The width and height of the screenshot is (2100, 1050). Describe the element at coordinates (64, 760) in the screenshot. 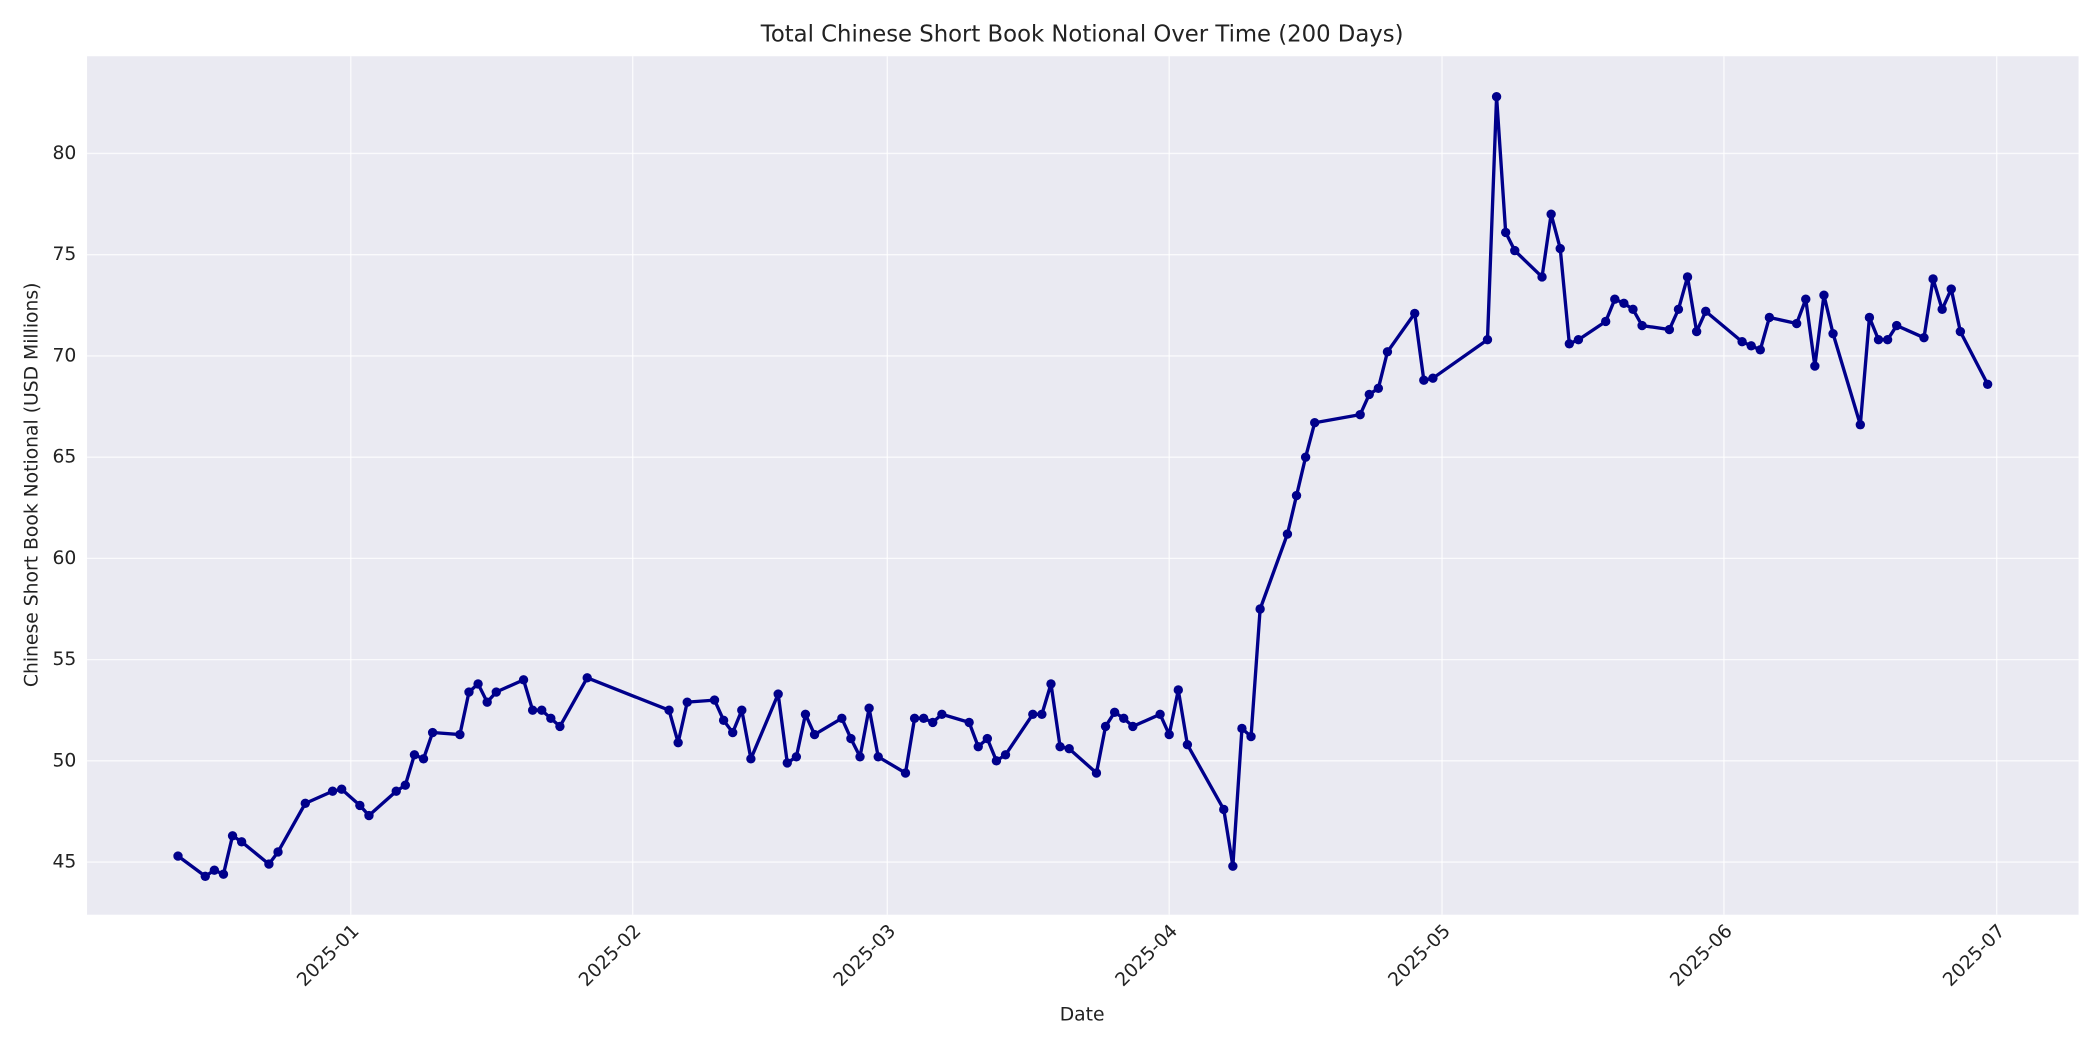

I see `y-tick-label: 50` at that location.